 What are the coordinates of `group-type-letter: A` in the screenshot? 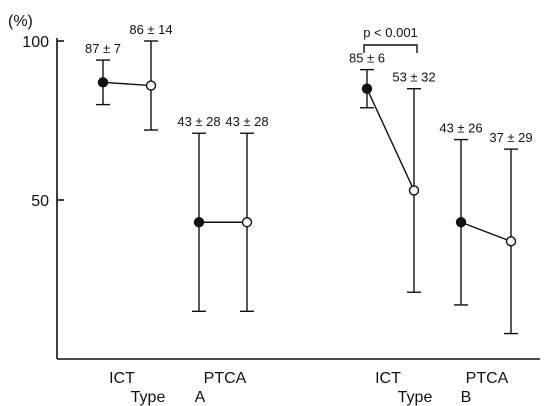 It's located at (200, 397).